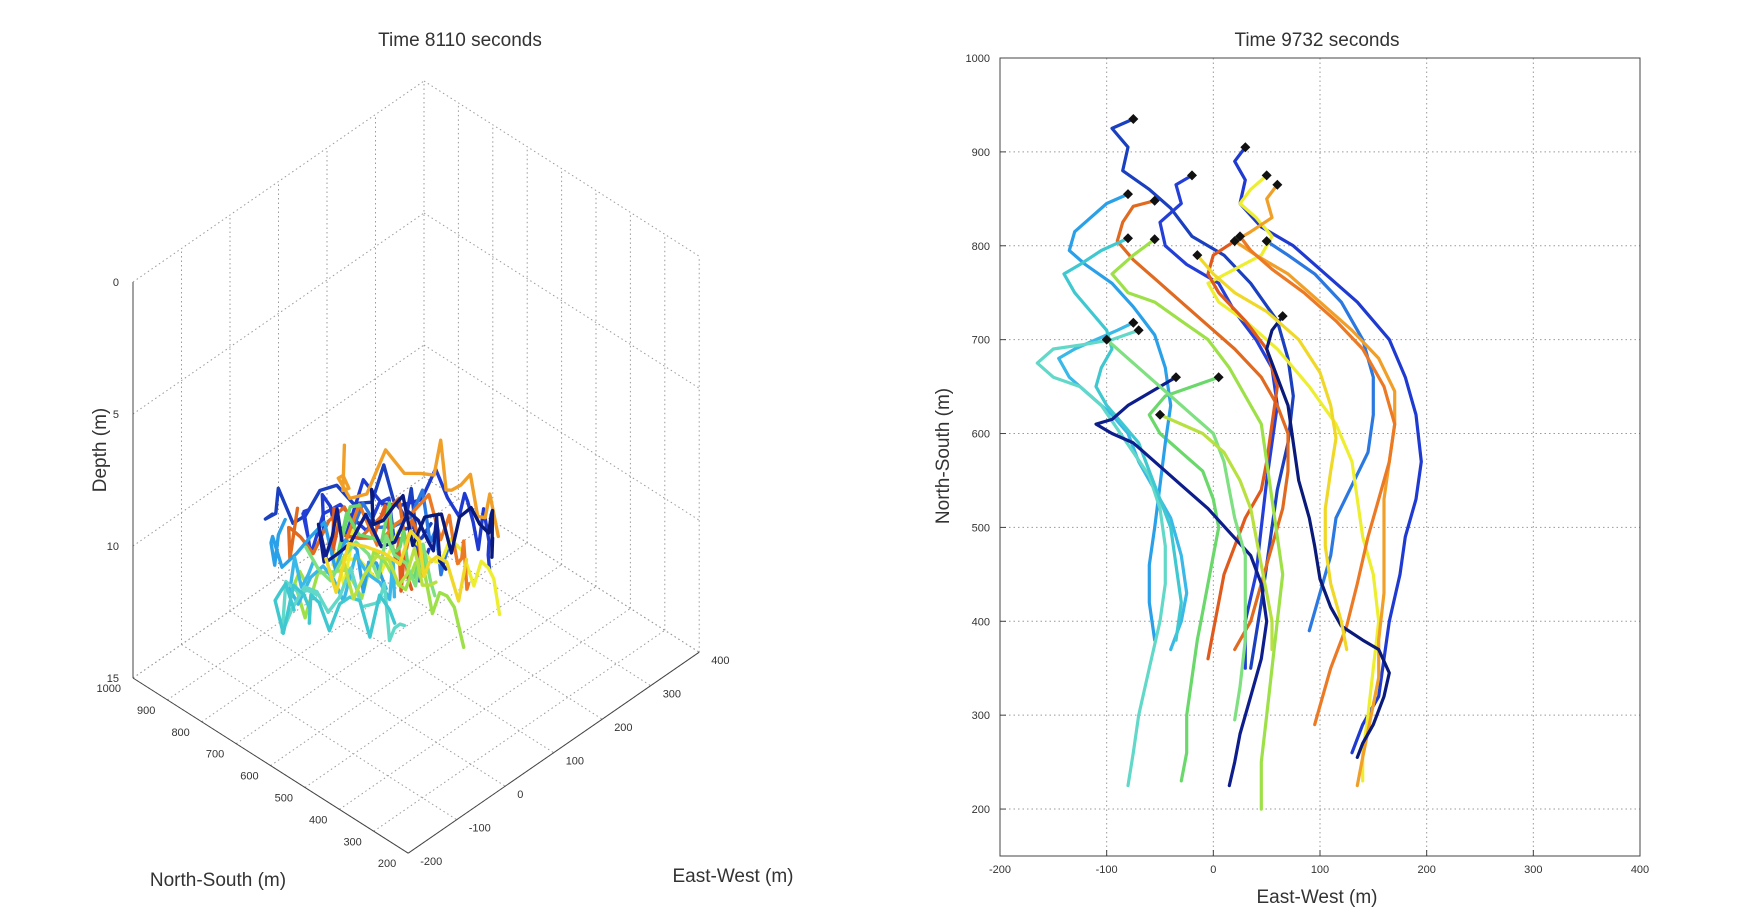  I want to click on left-x-tick-label: -100, so click(480, 829).